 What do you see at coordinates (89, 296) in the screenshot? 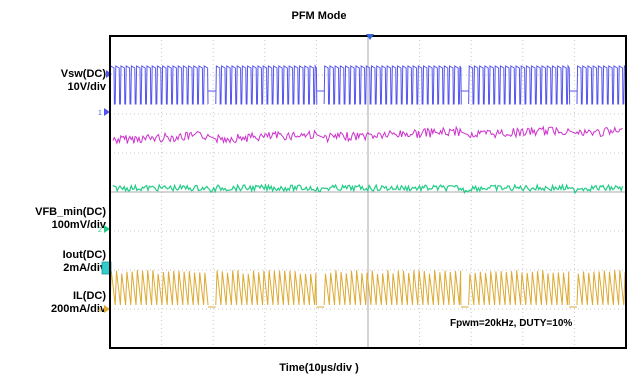
I see `ch5-label-line-1: IL(DC)` at bounding box center [89, 296].